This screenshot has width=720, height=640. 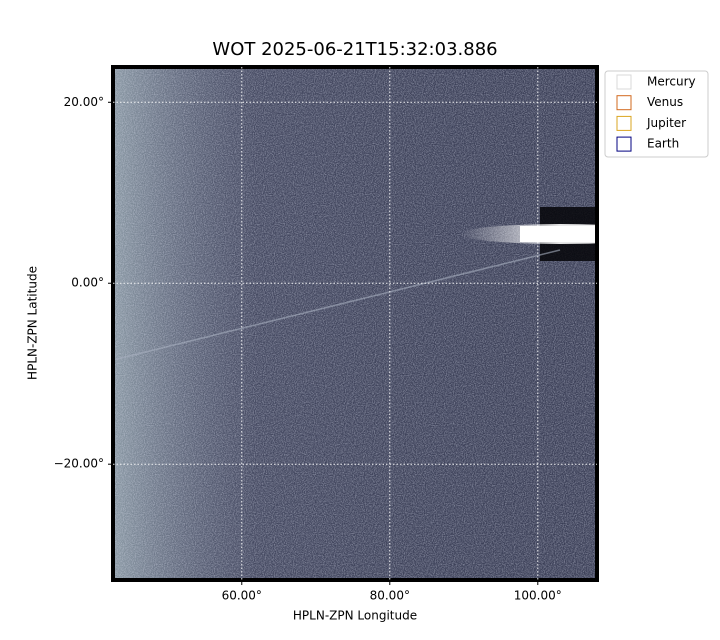 I want to click on chart-title: WOT 2025-06-21T15:32:03.886, so click(x=354, y=49).